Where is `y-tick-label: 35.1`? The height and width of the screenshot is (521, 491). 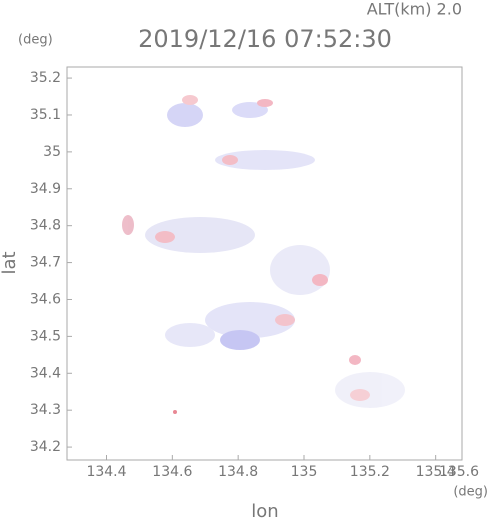
y-tick-label: 35.1 is located at coordinates (45, 115).